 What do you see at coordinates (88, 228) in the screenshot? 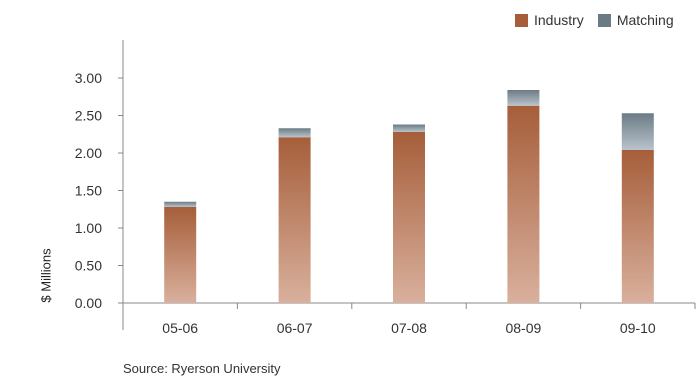
I see `y-tick-label: 1.00` at bounding box center [88, 228].